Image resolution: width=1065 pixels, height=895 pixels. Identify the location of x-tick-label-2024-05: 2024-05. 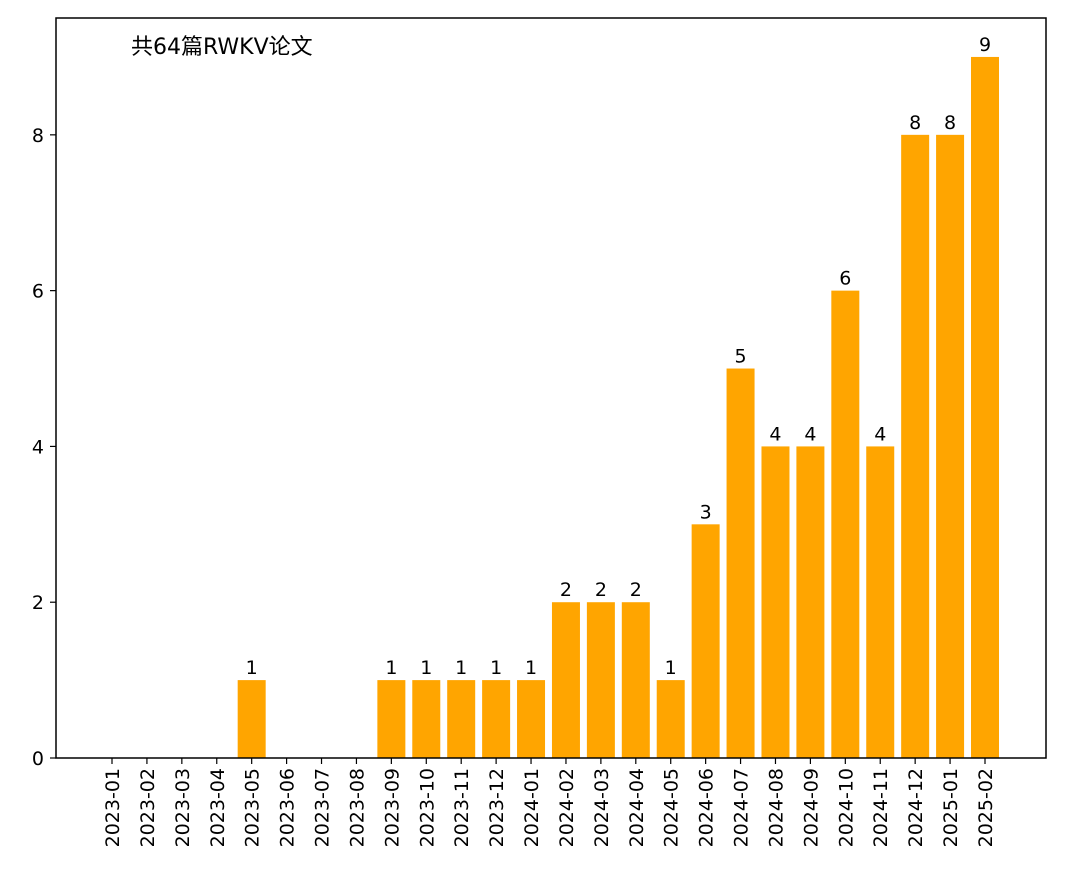
(672, 807).